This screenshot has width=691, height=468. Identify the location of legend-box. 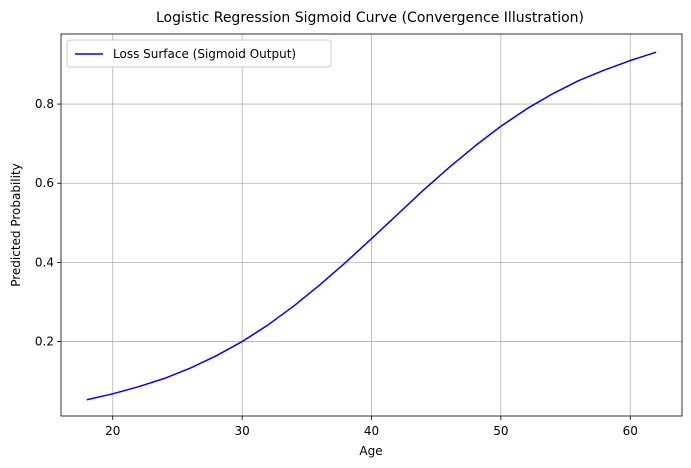
(199, 53).